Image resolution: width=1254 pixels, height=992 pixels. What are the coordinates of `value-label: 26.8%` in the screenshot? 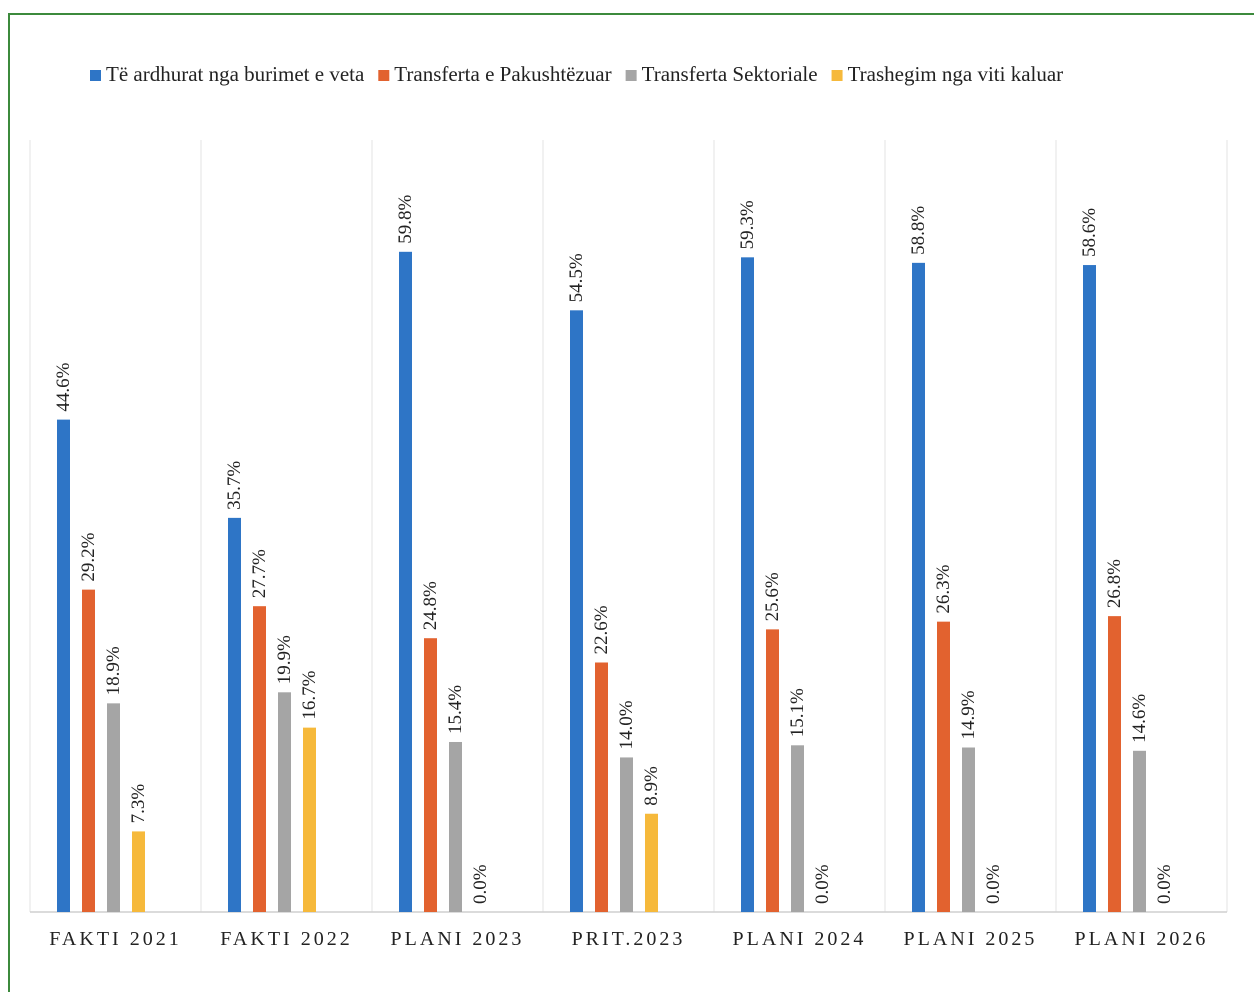 It's located at (1114, 583).